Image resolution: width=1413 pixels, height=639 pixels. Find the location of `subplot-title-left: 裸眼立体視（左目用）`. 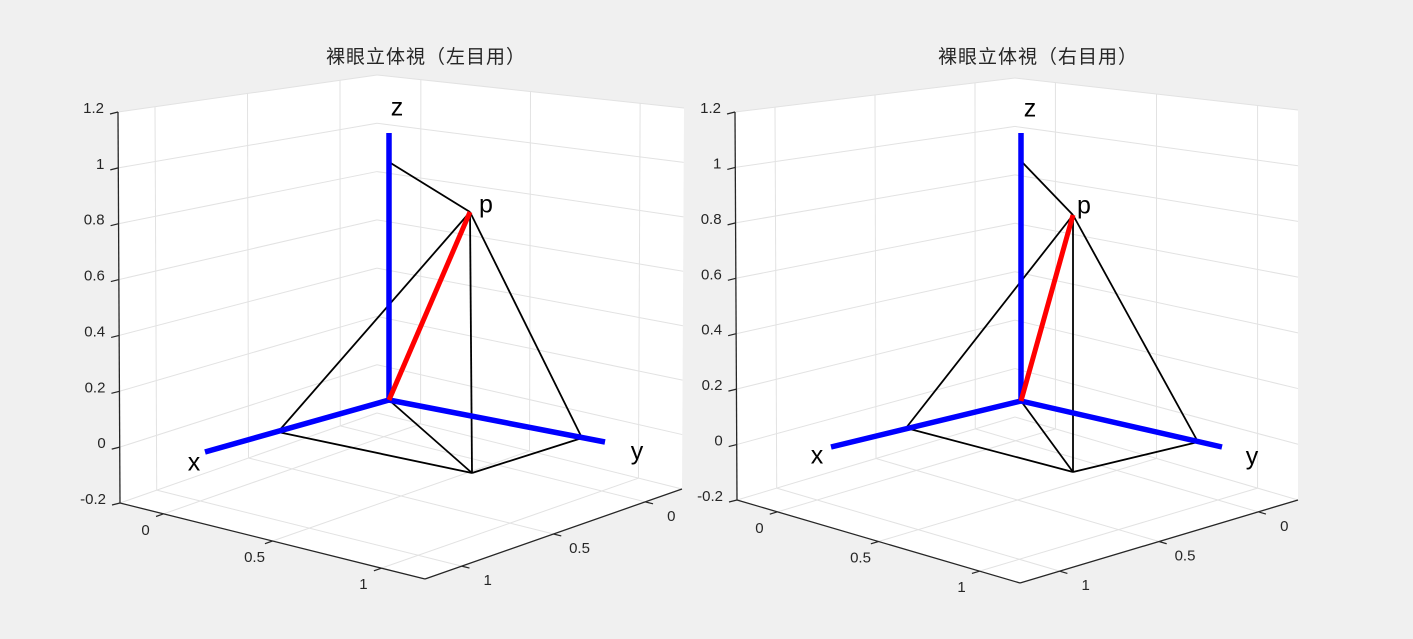

subplot-title-left: 裸眼立体視（左目用） is located at coordinates (425, 57).